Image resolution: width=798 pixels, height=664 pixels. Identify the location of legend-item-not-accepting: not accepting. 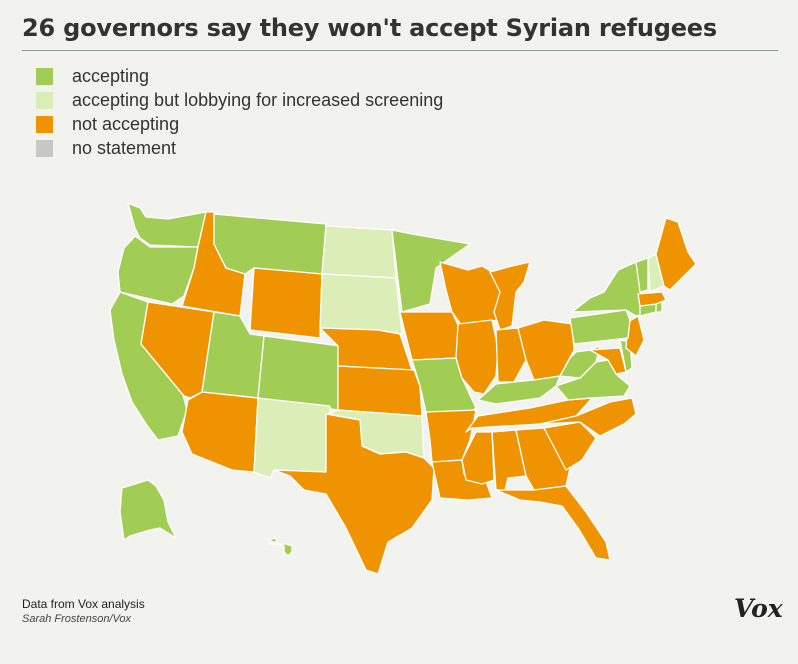
(239, 124).